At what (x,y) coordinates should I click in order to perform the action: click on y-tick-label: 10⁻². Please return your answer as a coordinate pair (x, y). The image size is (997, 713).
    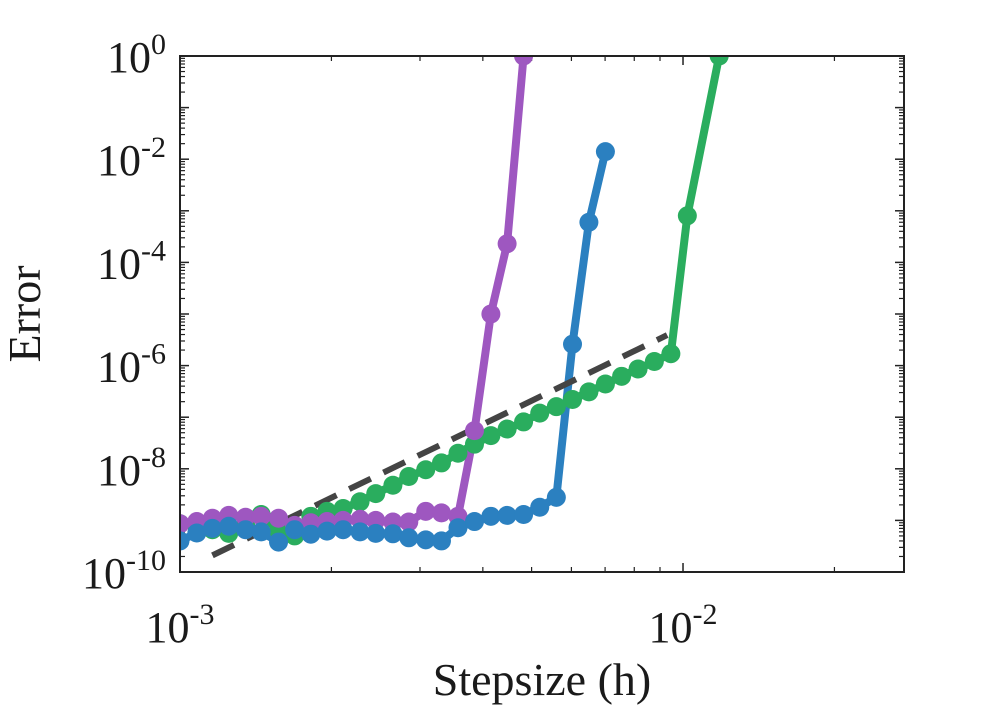
    Looking at the image, I should click on (131, 158).